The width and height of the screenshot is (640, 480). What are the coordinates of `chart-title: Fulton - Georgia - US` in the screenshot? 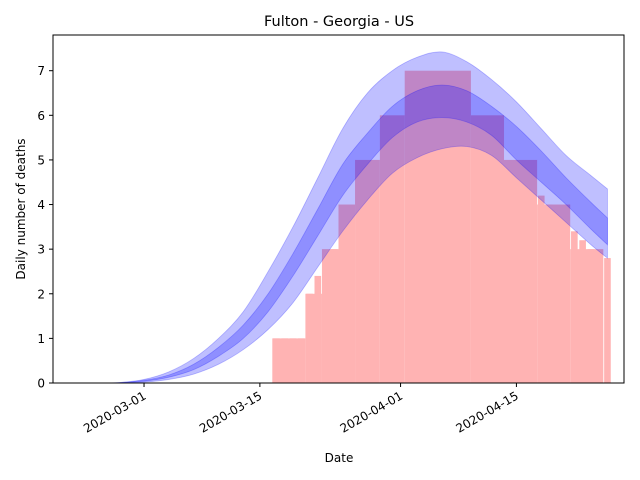 It's located at (339, 22).